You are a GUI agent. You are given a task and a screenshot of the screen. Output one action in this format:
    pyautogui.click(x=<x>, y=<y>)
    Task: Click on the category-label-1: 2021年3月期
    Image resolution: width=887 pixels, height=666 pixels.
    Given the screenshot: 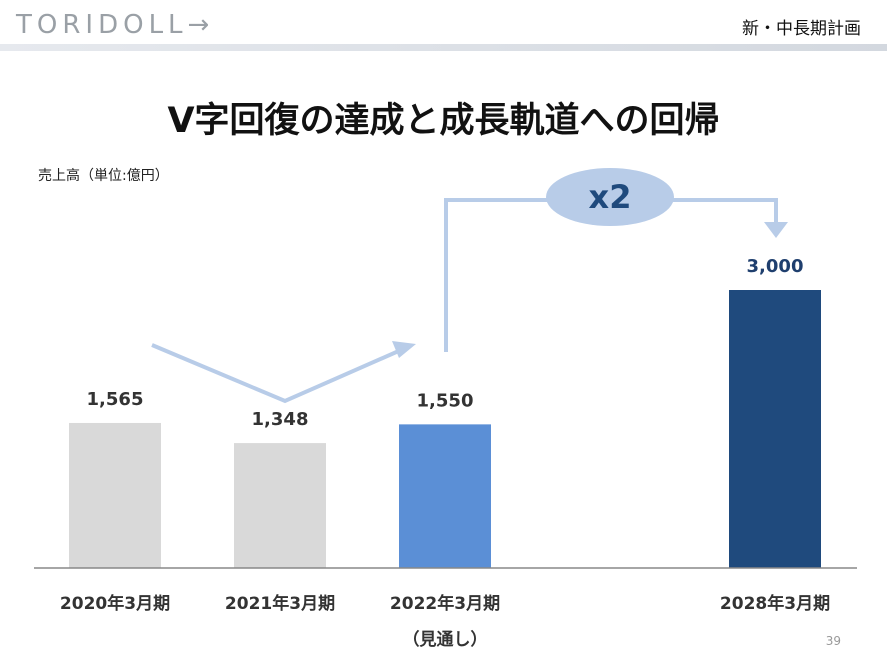 What is the action you would take?
    pyautogui.click(x=280, y=603)
    